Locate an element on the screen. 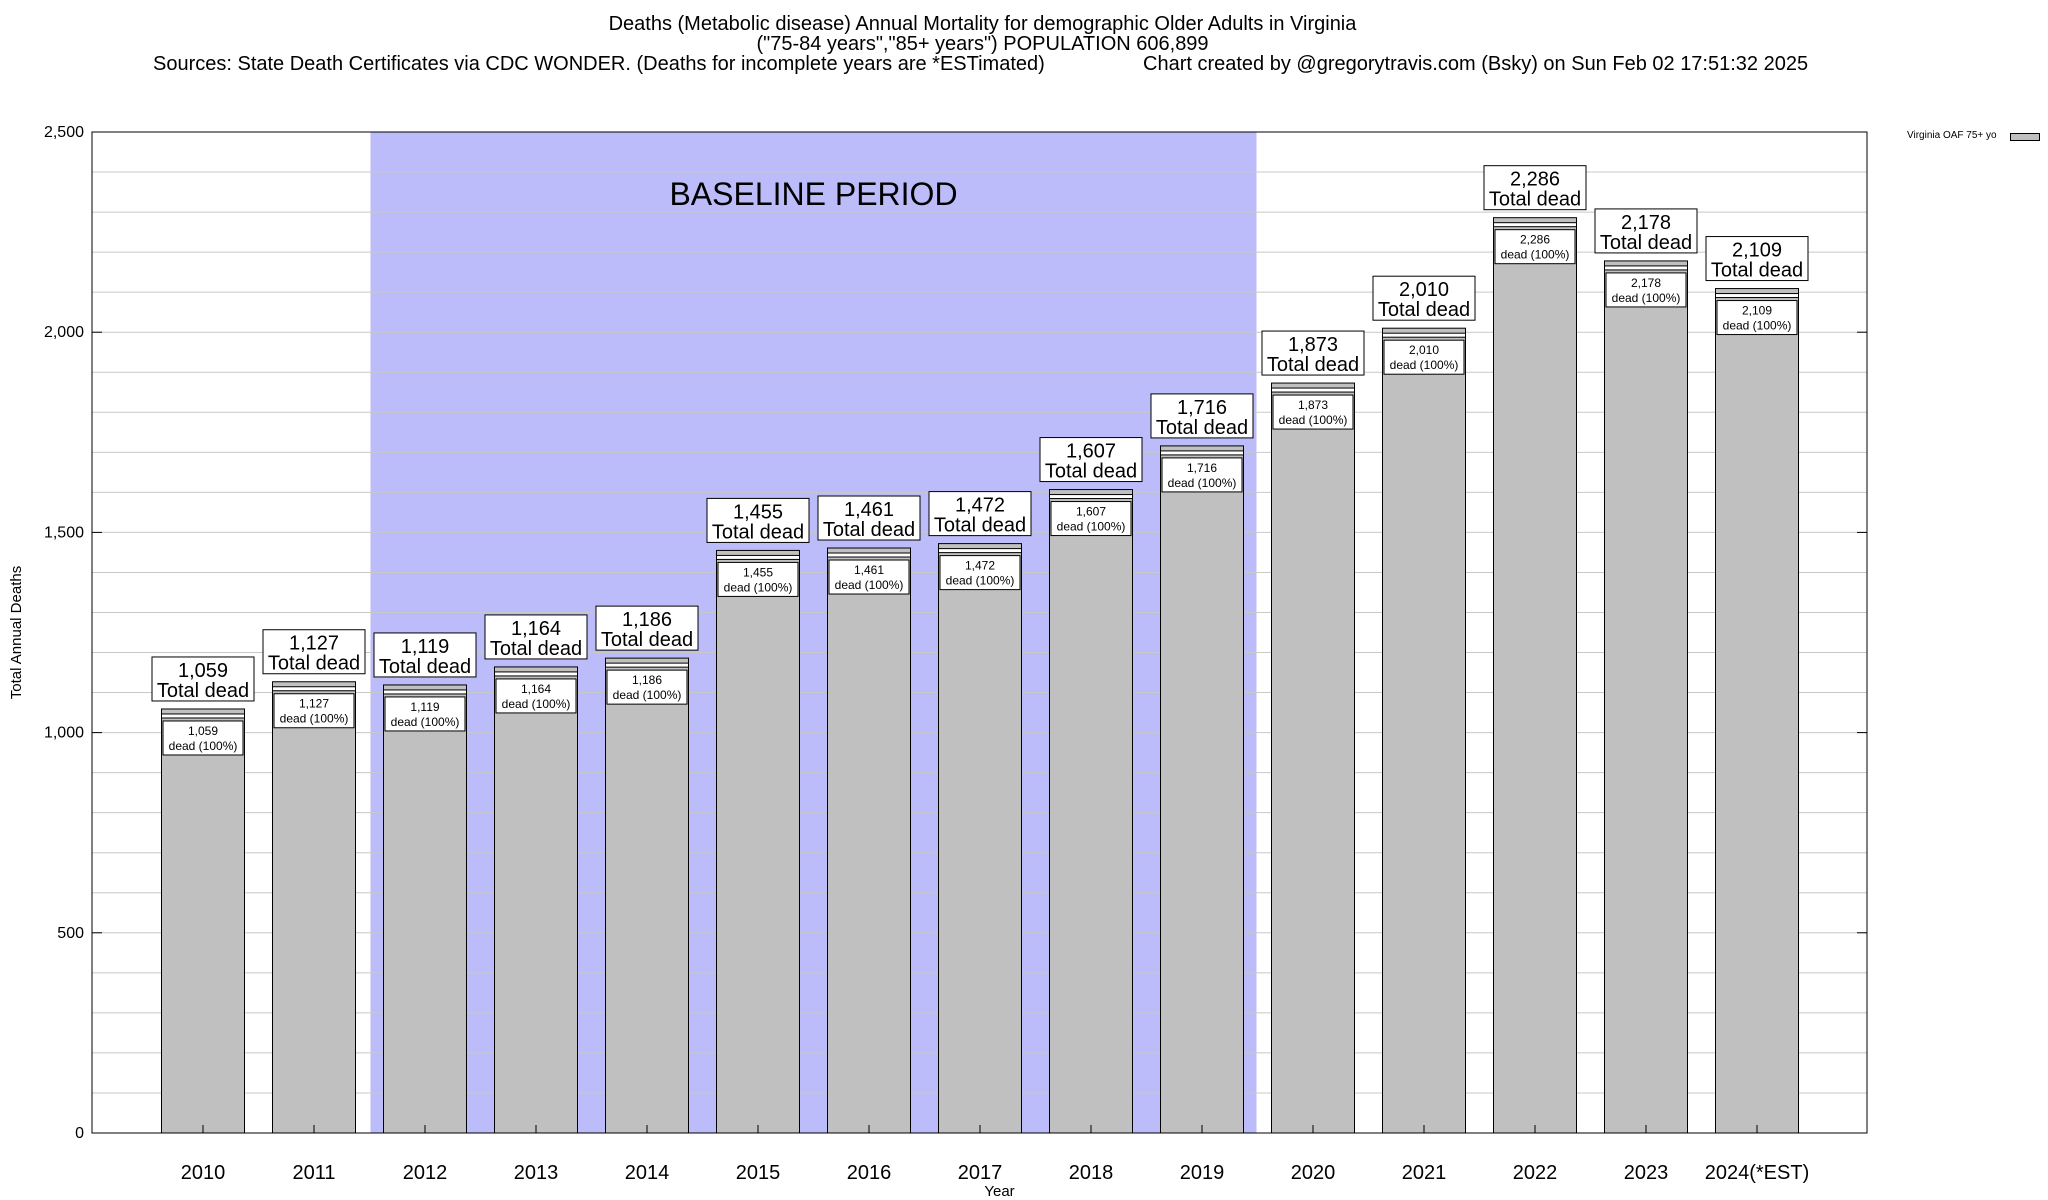  legend-swatch is located at coordinates (2025, 137).